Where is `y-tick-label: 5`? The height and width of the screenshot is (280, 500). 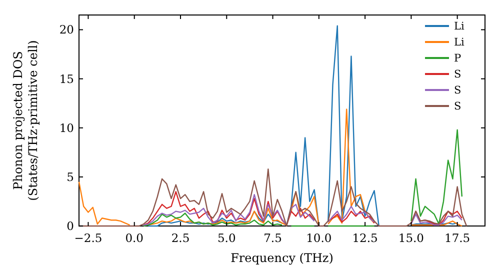
y-tick-label: 5 is located at coordinates (70, 177).